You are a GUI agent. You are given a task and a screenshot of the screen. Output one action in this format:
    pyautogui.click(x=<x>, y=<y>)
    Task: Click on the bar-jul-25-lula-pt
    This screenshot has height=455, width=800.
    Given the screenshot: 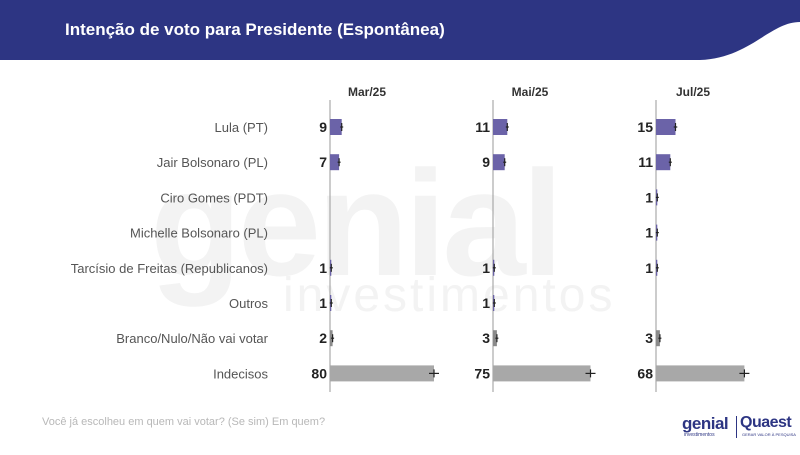 What is the action you would take?
    pyautogui.click(x=666, y=127)
    